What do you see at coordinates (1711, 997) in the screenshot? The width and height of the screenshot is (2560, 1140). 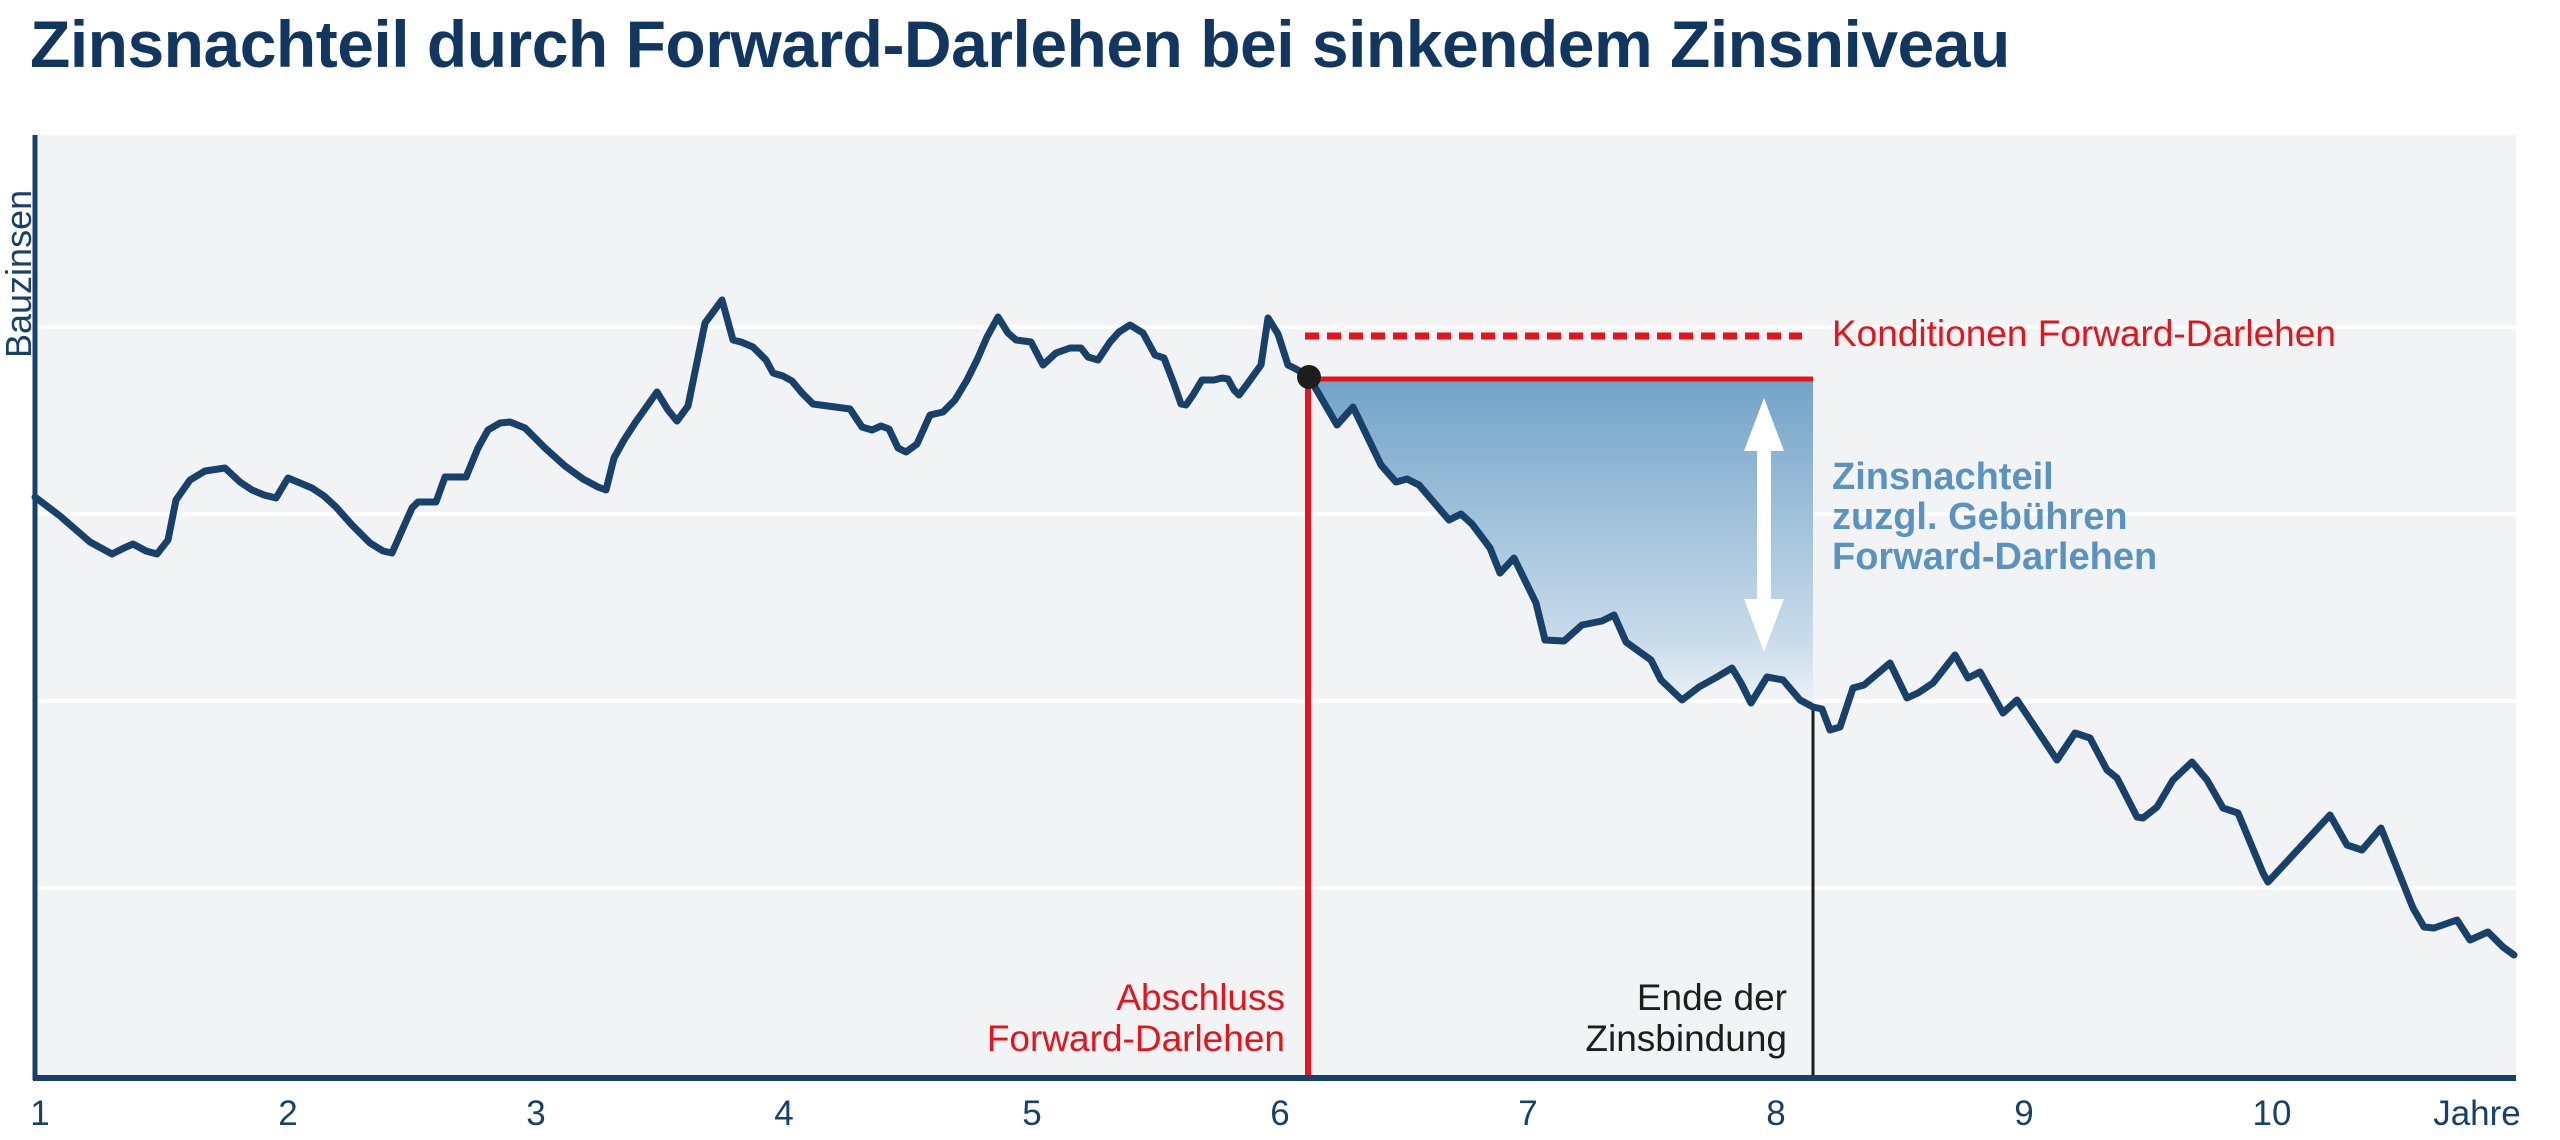 I see `zinsbindung-line1: Ende der` at bounding box center [1711, 997].